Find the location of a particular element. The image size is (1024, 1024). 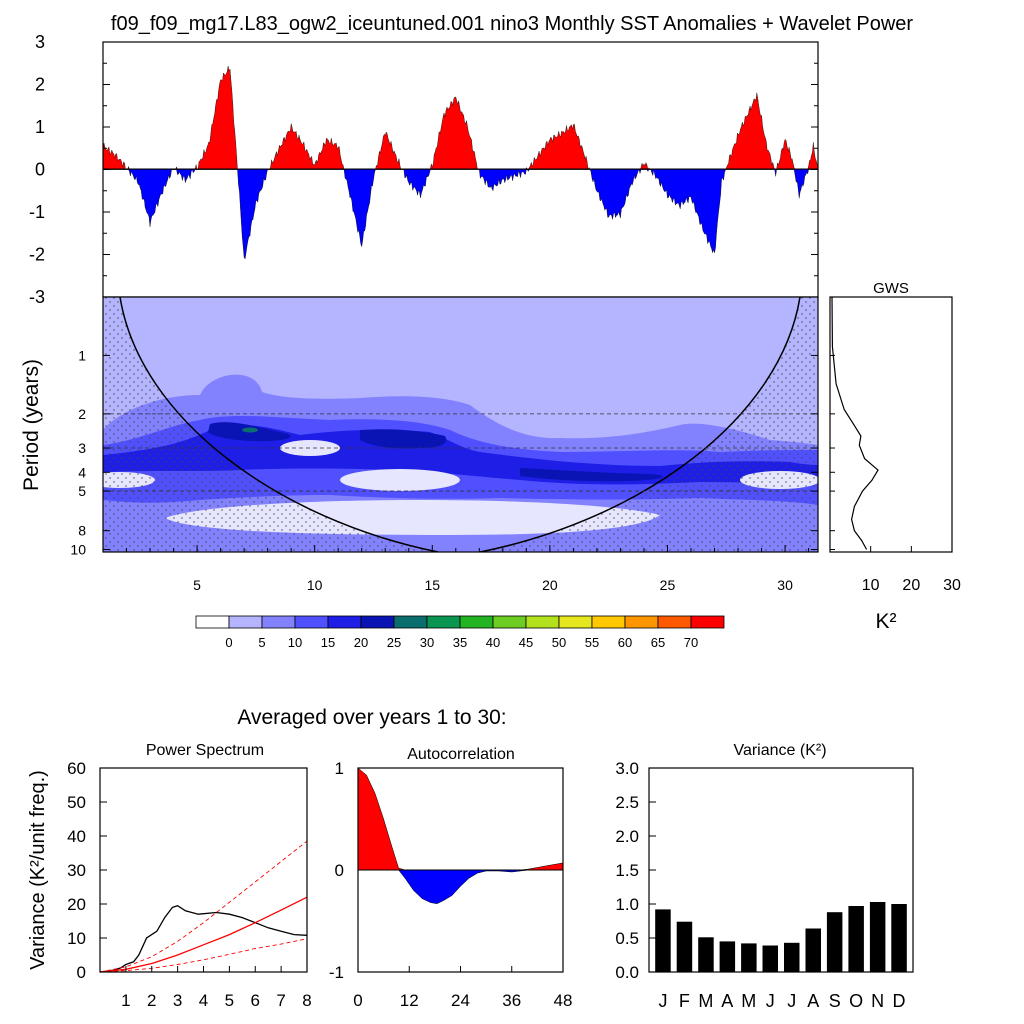

gws-frame is located at coordinates (891, 424).